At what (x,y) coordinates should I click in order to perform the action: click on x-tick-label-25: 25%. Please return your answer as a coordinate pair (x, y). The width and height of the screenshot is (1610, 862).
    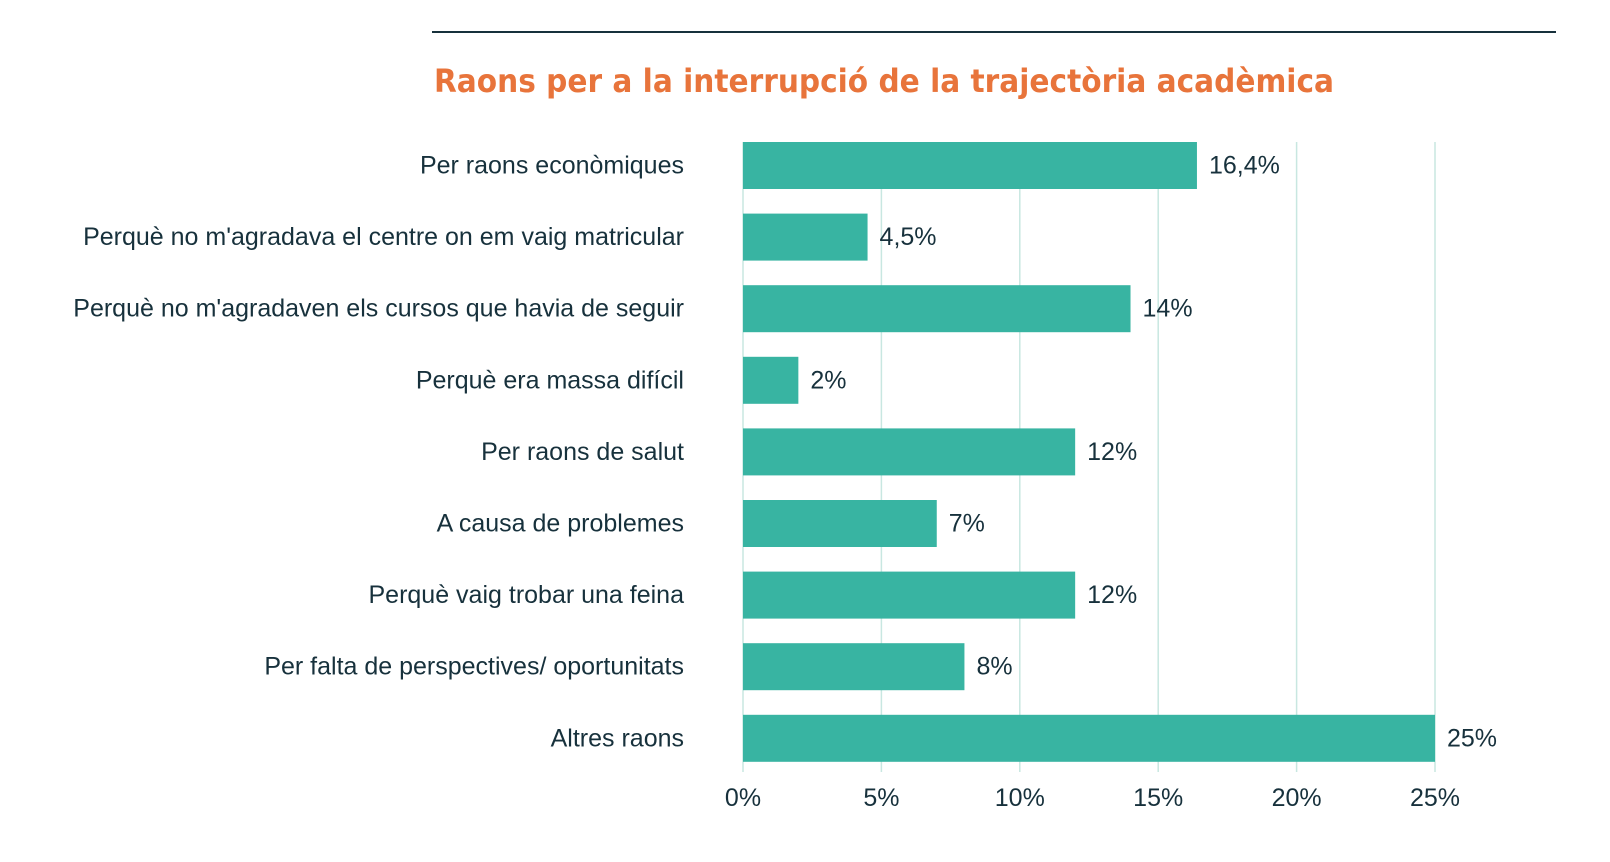
    Looking at the image, I should click on (1435, 798).